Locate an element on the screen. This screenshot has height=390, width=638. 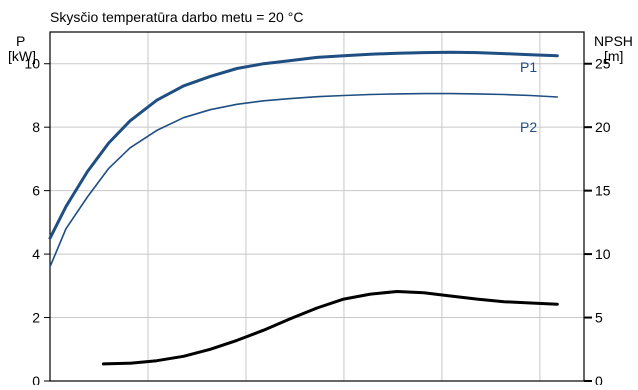
left-tick-label: 0 is located at coordinates (36, 379).